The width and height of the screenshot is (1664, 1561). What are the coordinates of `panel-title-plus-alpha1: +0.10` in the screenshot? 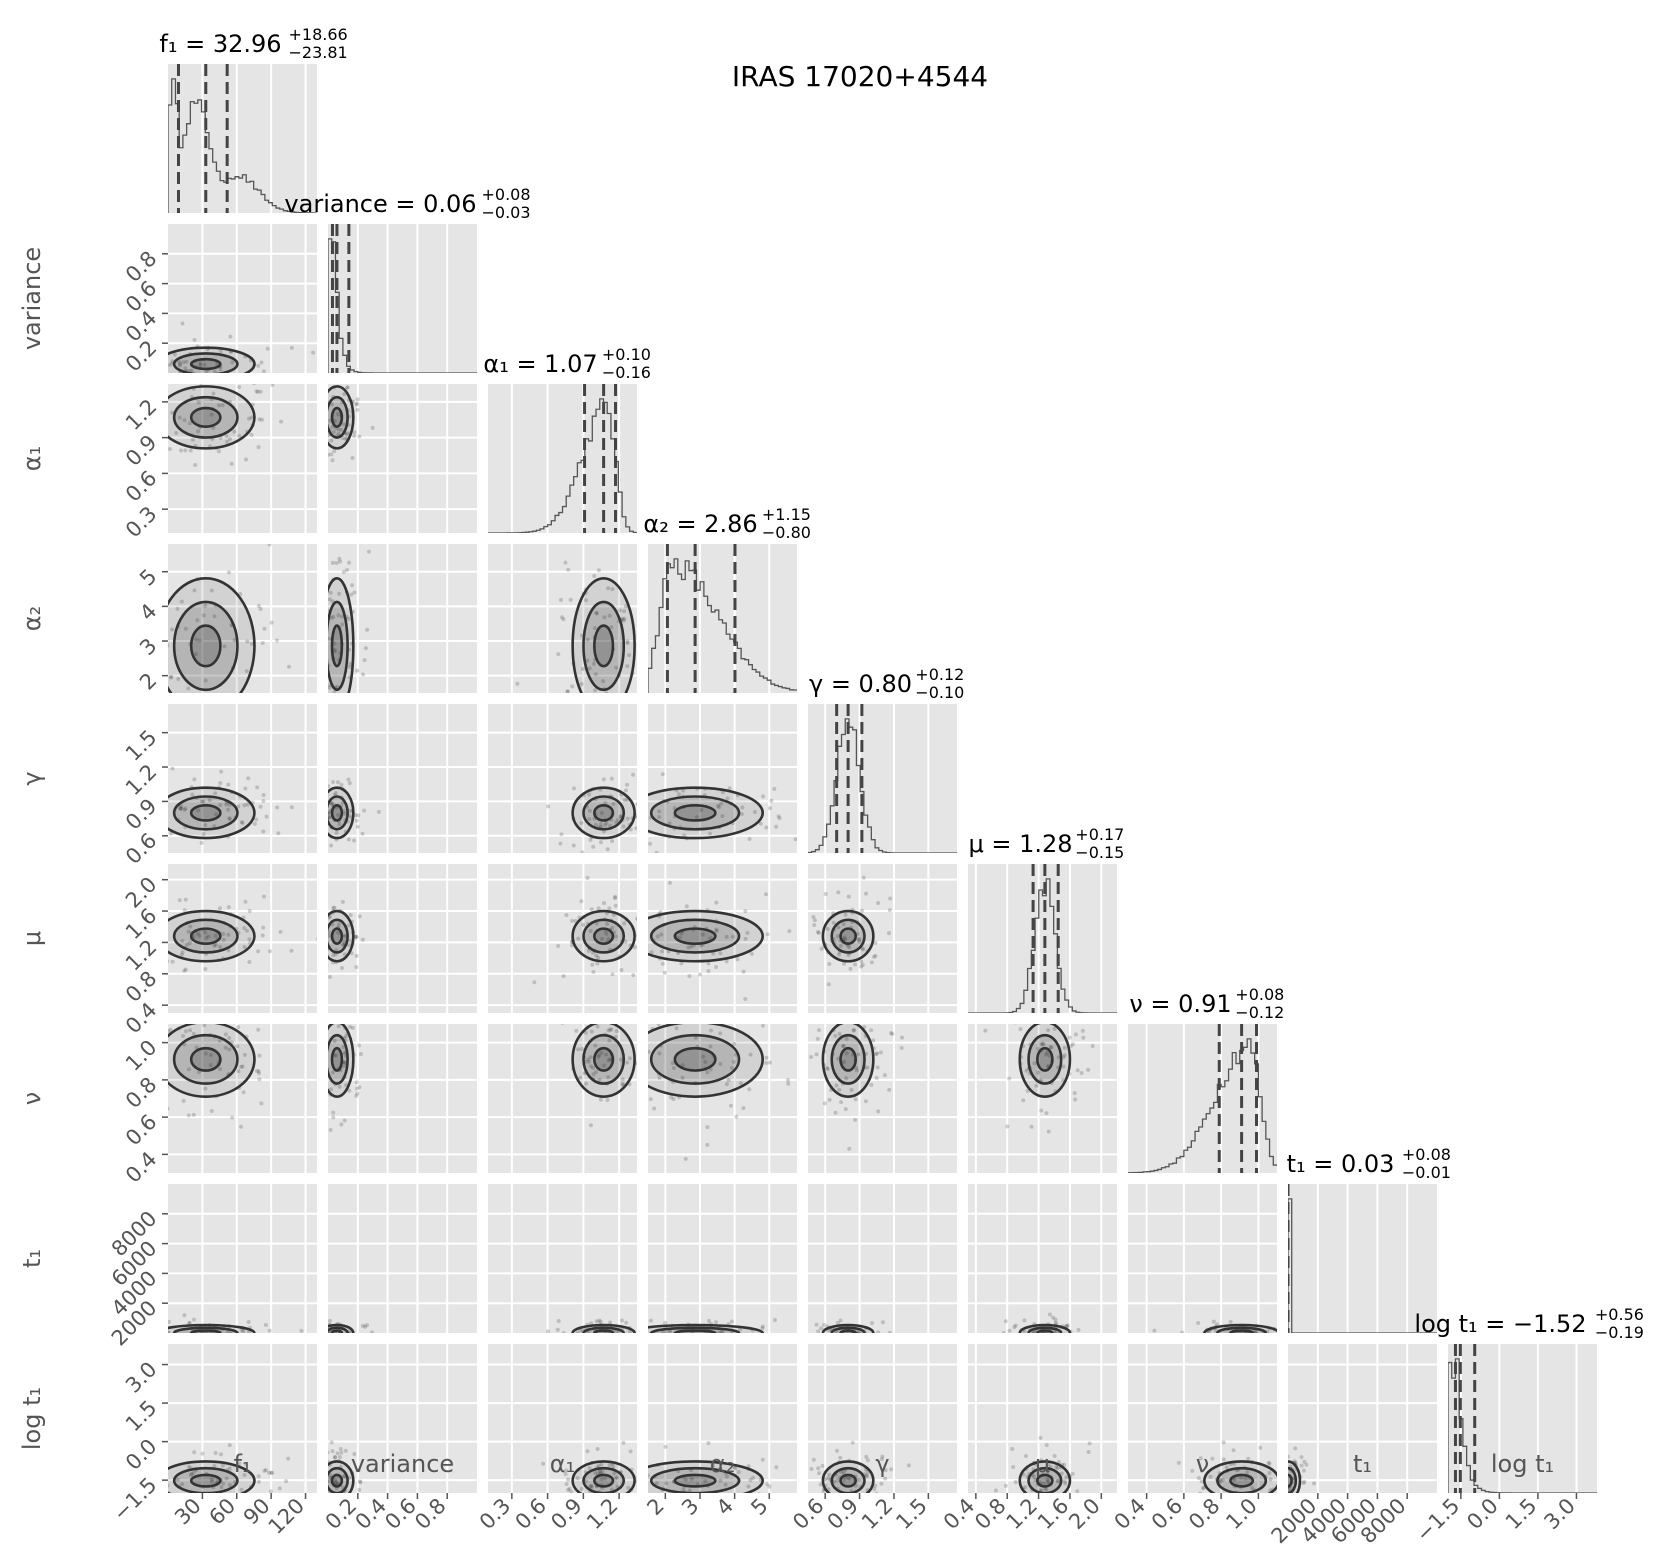 It's located at (626, 354).